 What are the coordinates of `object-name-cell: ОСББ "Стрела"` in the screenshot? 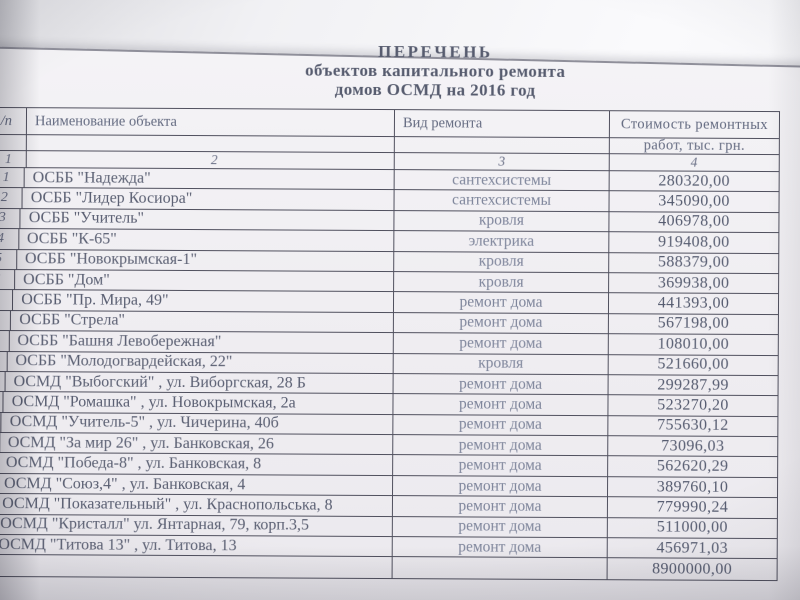 It's located at (201, 321).